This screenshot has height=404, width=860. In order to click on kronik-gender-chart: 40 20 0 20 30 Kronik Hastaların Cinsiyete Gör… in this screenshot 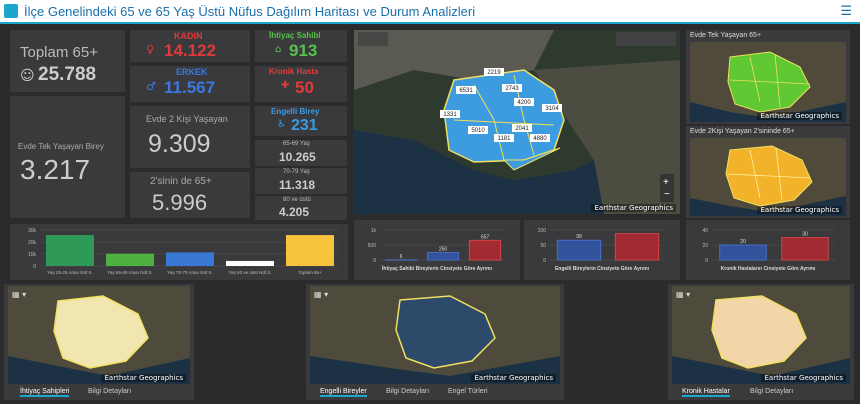, I will do `click(768, 250)`.